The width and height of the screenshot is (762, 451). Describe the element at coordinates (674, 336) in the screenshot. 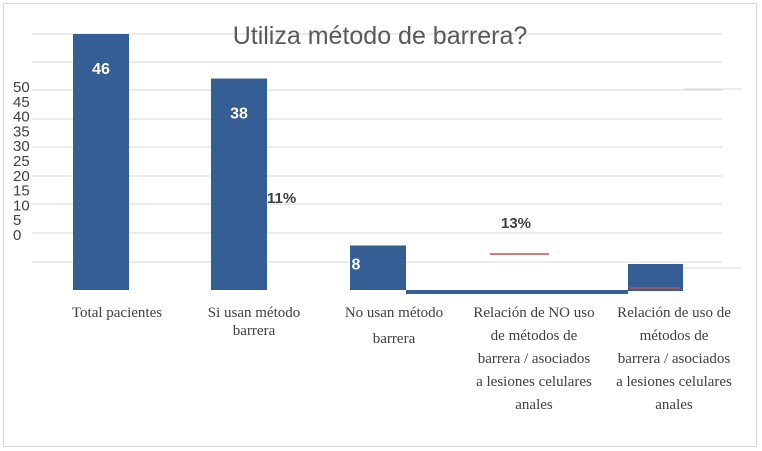

I see `category-label: métodos de` at that location.